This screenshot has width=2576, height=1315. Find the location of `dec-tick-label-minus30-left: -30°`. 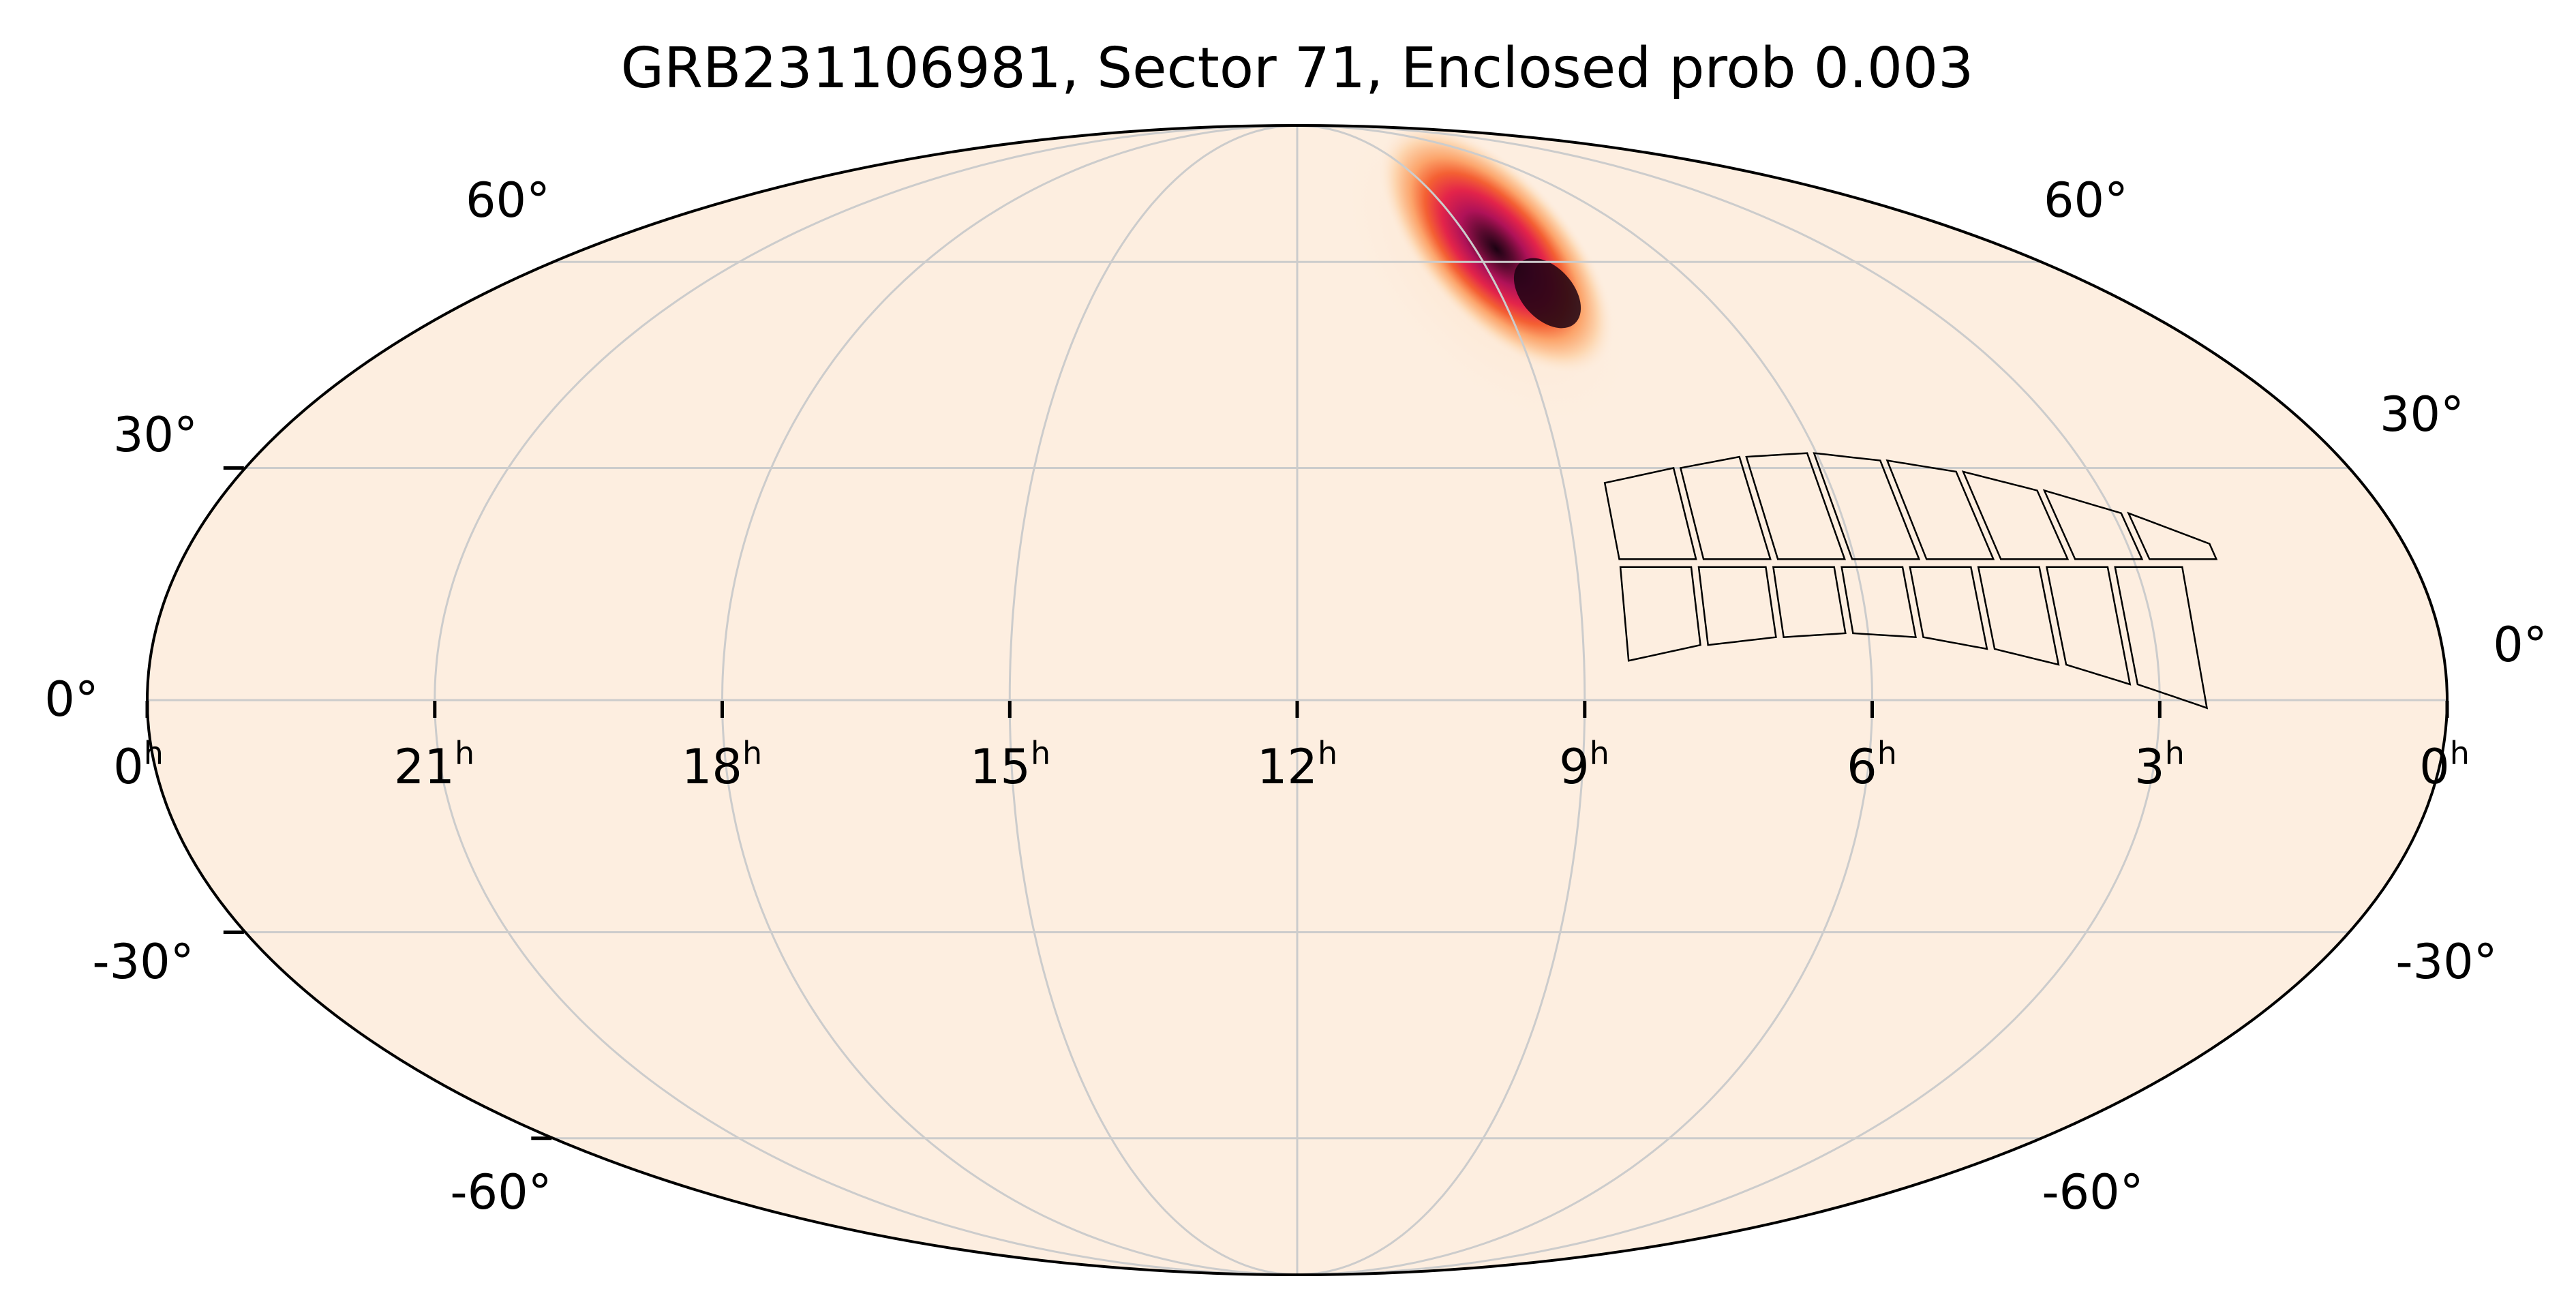

dec-tick-label-minus30-left: -30° is located at coordinates (143, 962).